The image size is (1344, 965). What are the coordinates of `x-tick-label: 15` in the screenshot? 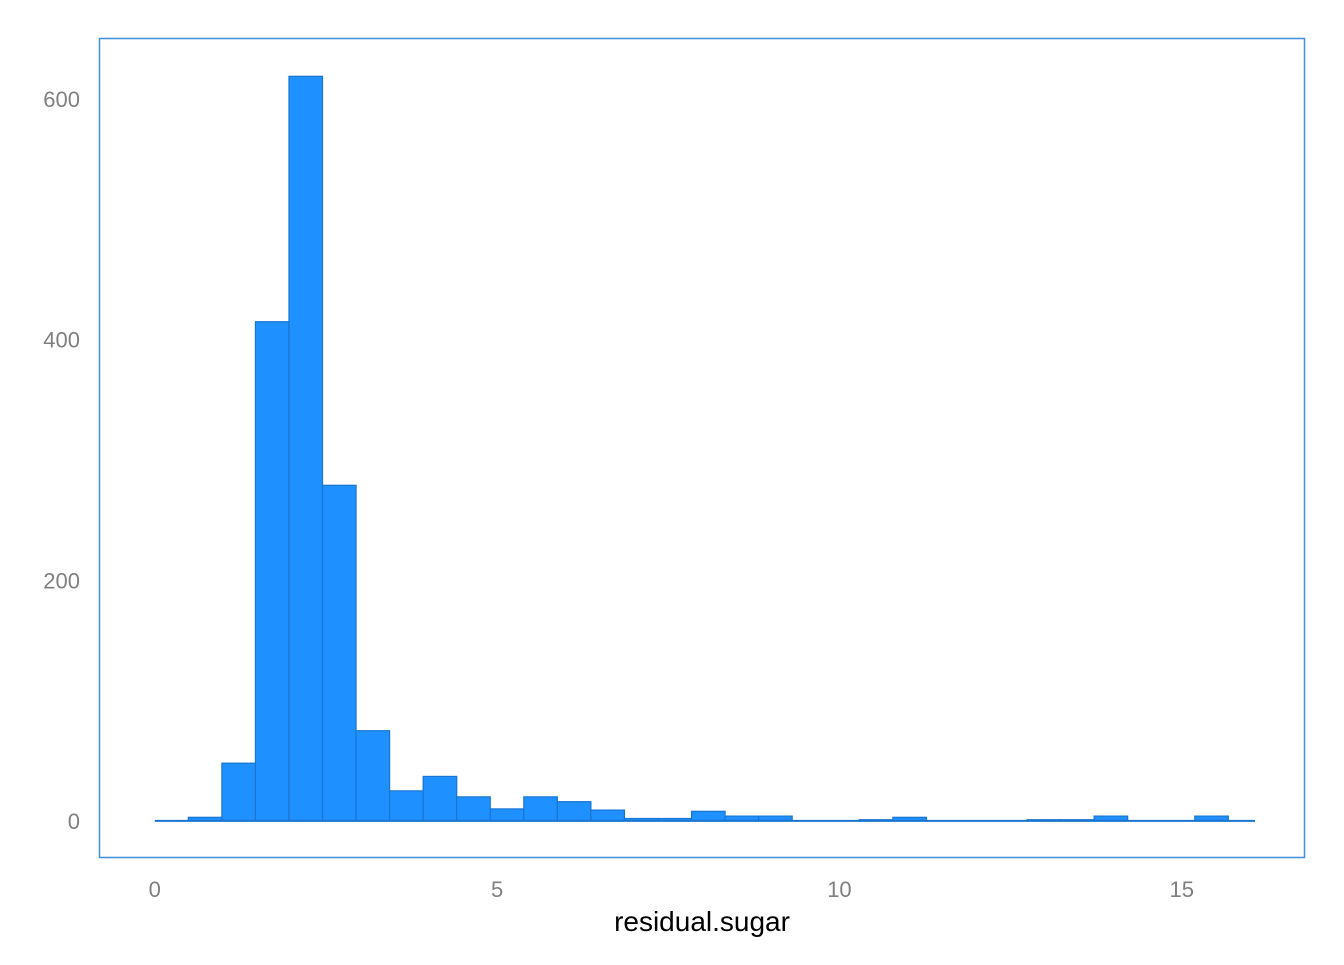 It's located at (1182, 889).